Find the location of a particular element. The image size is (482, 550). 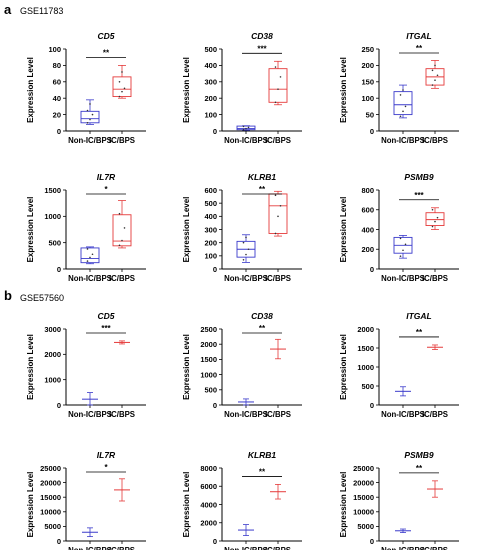

y-tick-label: 8000 is located at coordinates (208, 468).